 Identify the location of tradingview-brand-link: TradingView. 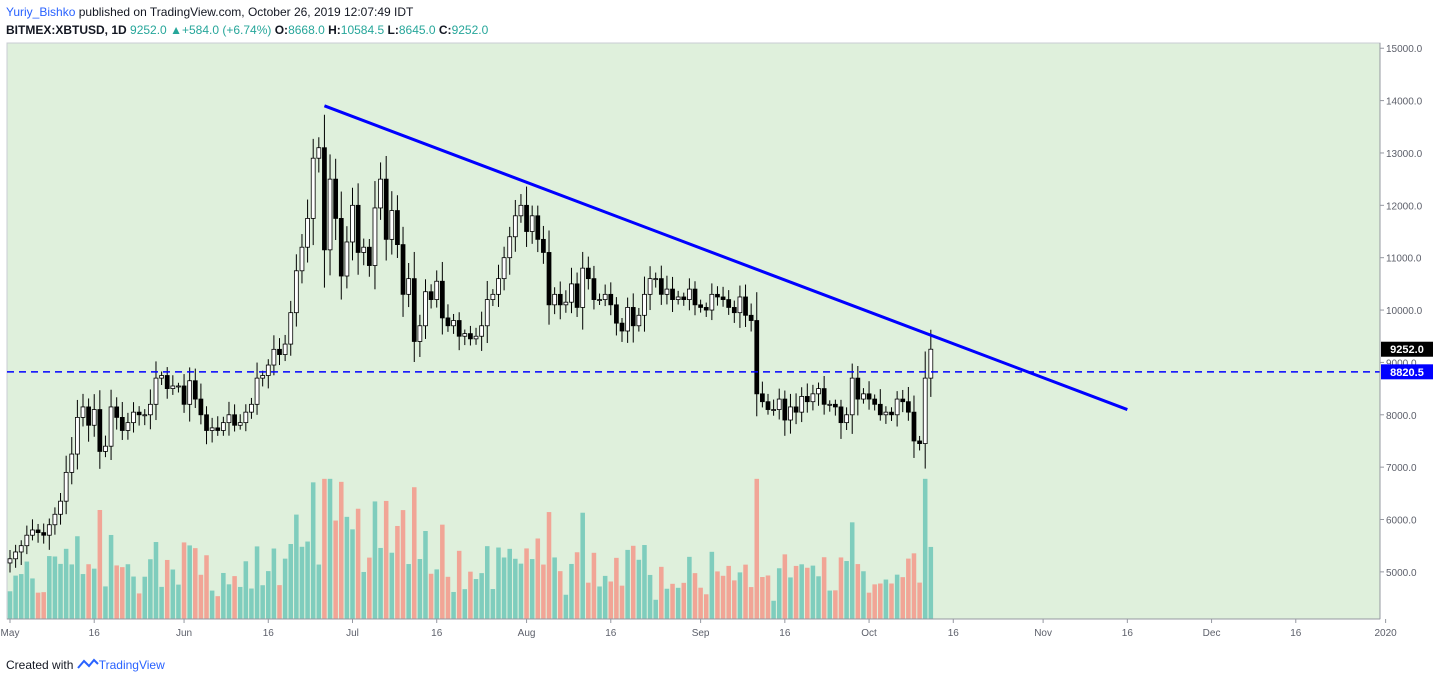
(131, 665).